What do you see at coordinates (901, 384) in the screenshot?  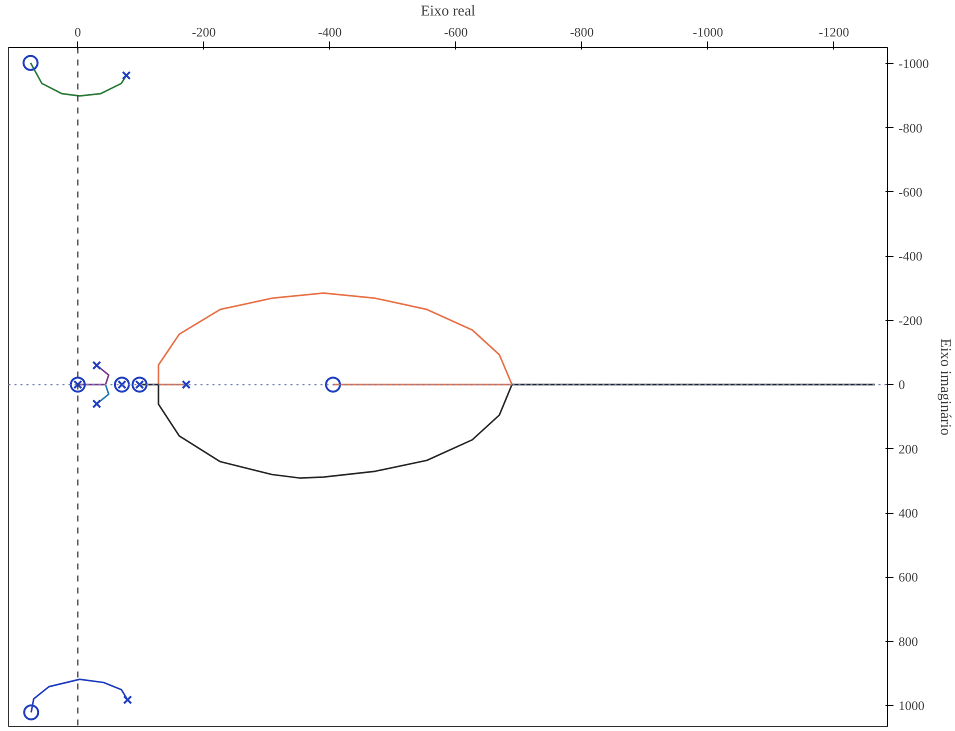 I see `y-tick-label: 0` at bounding box center [901, 384].